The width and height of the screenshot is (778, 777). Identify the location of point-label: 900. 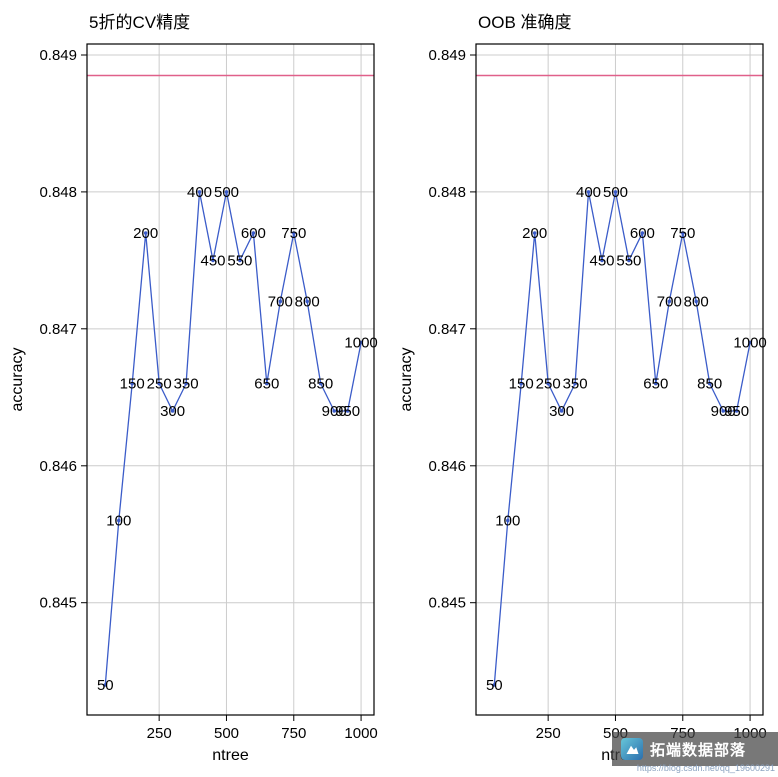
(723, 411).